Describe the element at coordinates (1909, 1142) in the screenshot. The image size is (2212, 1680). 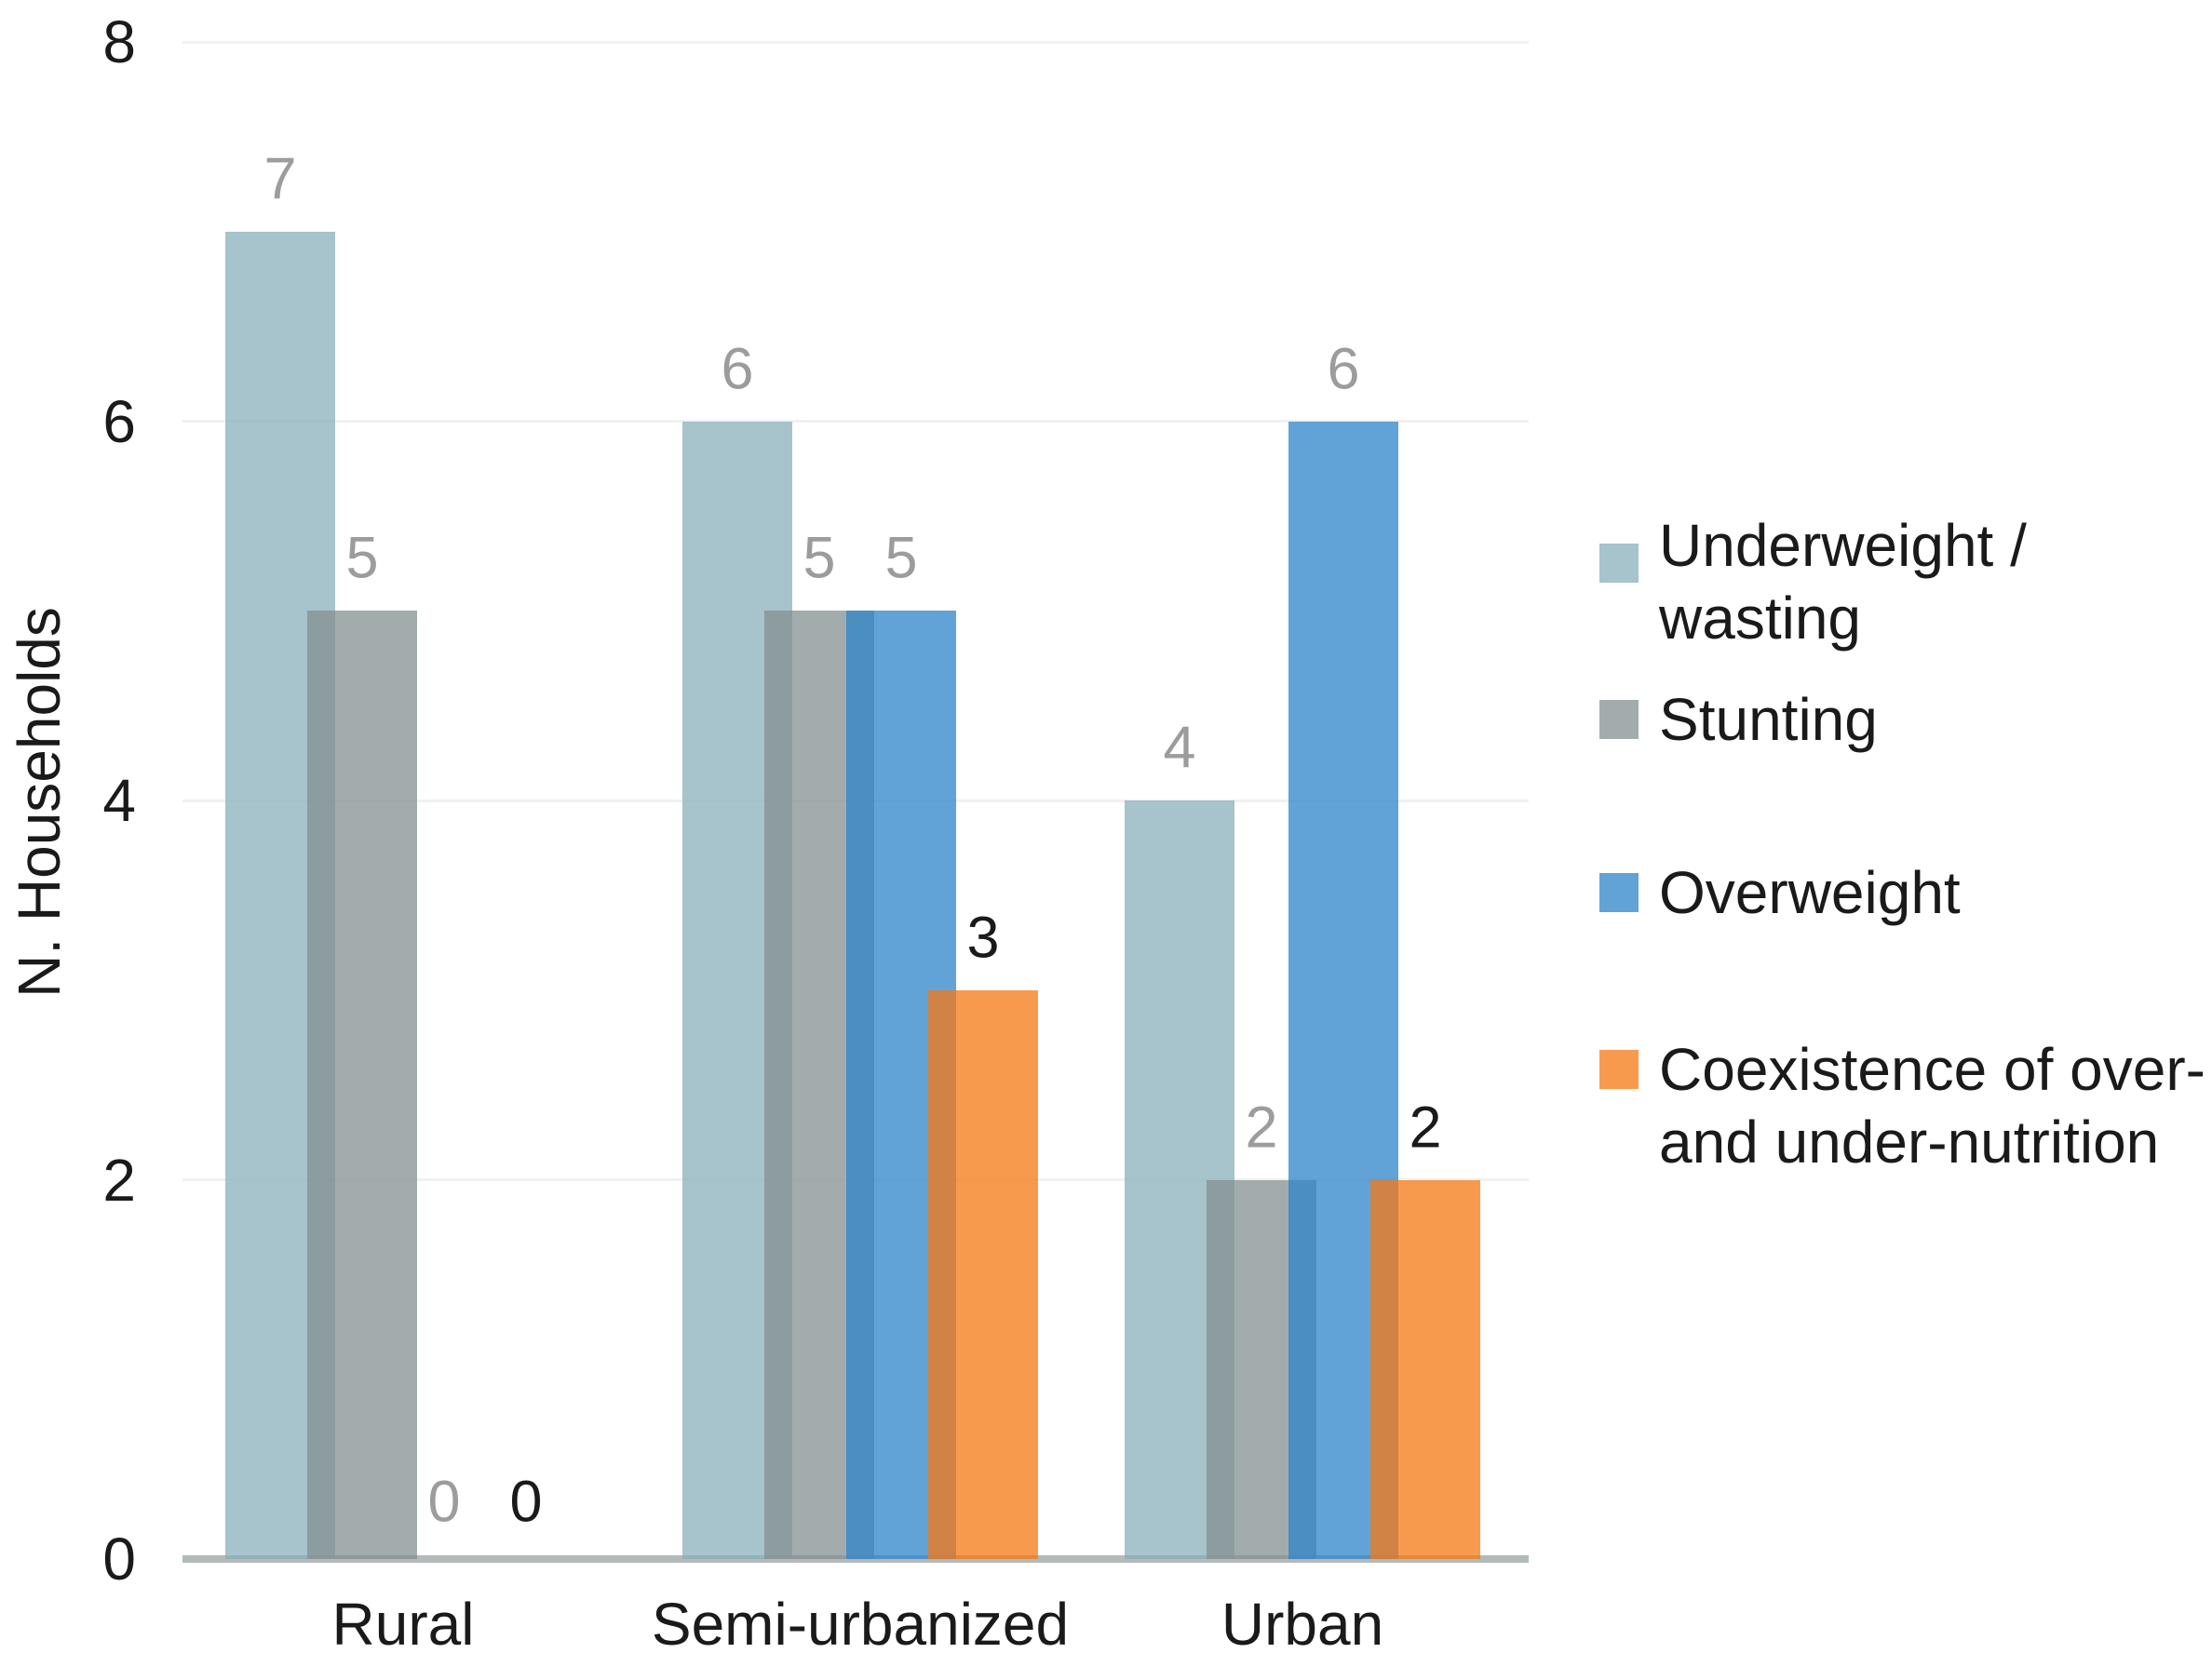
I see `legend-label-line: and under-nutrition` at that location.